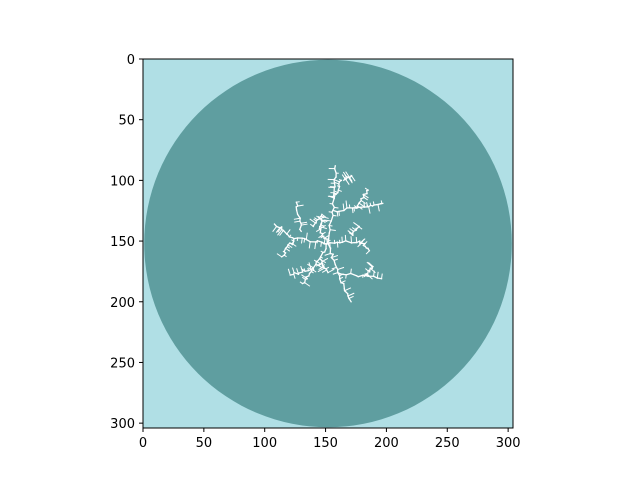  I want to click on x-tick-label: 50, so click(204, 443).